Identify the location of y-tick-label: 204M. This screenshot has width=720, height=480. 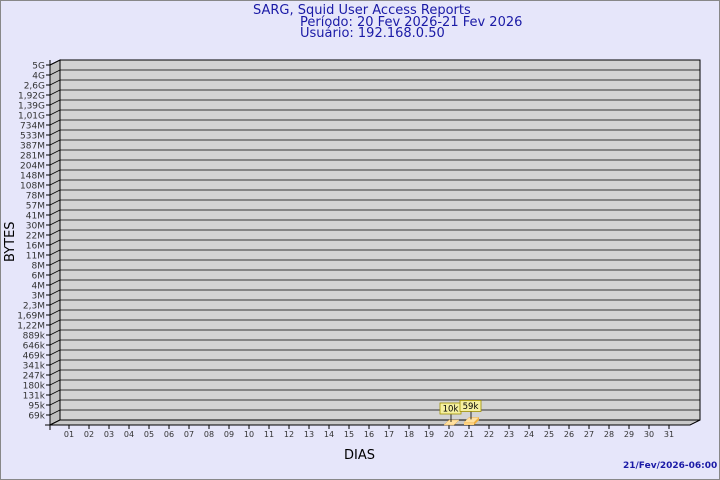
(32, 167).